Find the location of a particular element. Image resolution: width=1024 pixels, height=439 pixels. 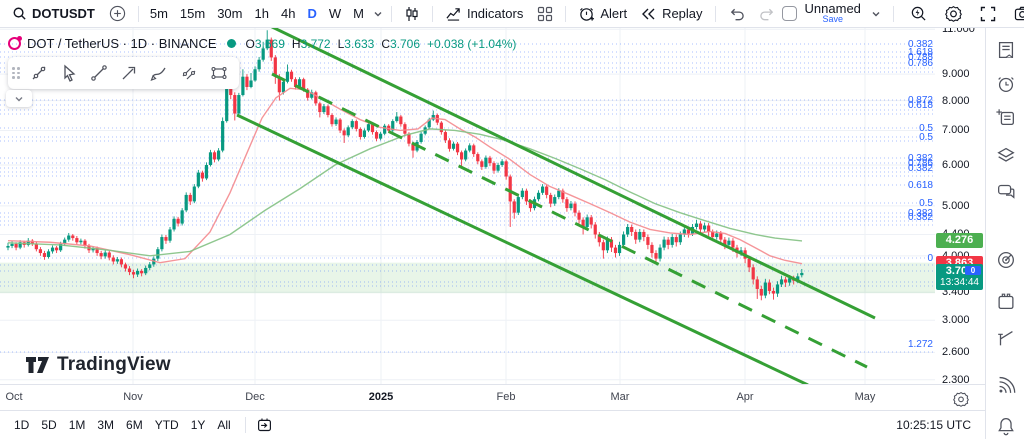

price-axis-label: 2.600 is located at coordinates (956, 352).